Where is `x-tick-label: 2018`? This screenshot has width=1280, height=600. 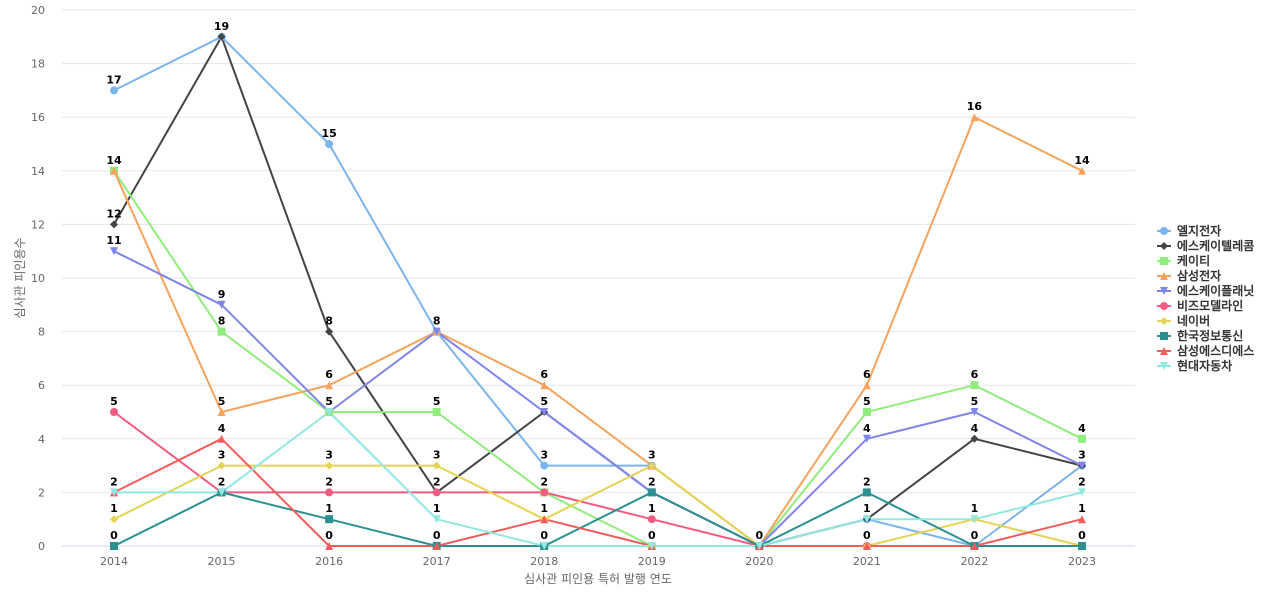 x-tick-label: 2018 is located at coordinates (544, 561).